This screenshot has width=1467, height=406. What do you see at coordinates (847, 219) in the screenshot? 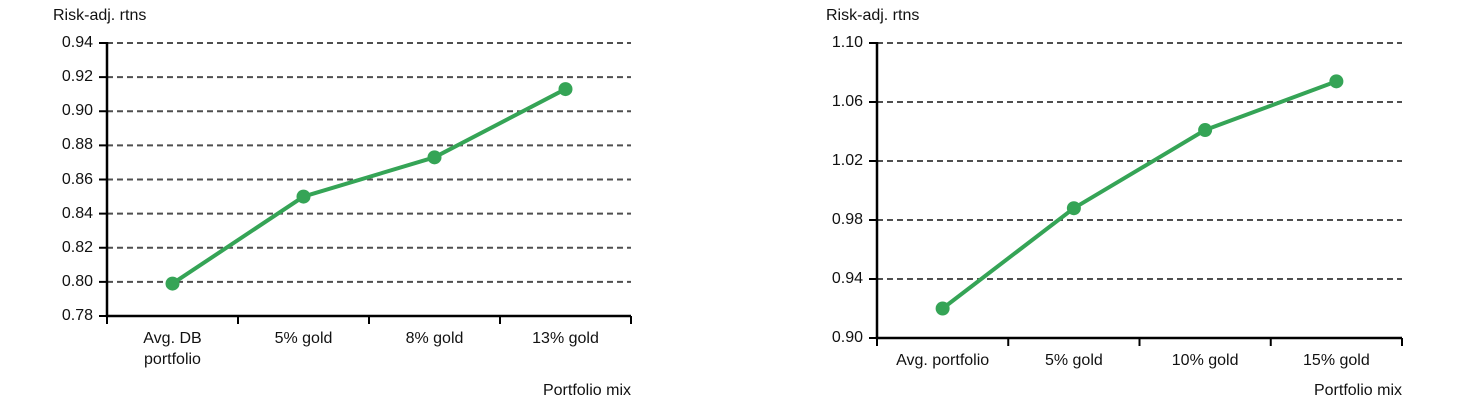
I see `y-tick-label: 0.98` at bounding box center [847, 219].